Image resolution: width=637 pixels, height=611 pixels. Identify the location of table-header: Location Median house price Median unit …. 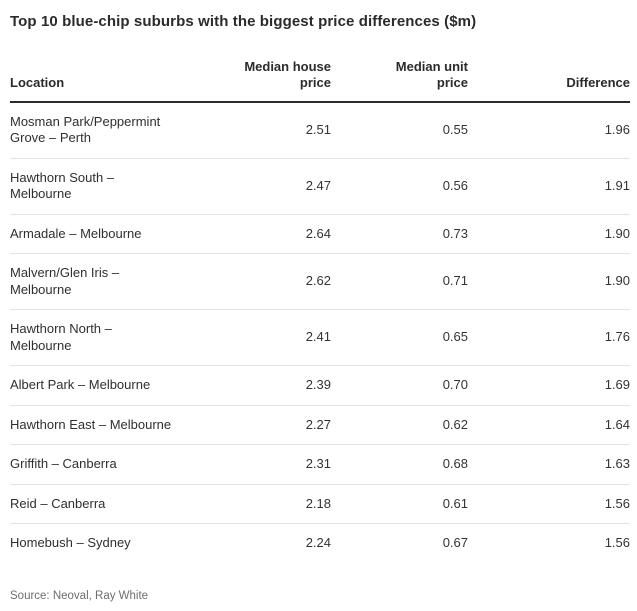
(320, 81).